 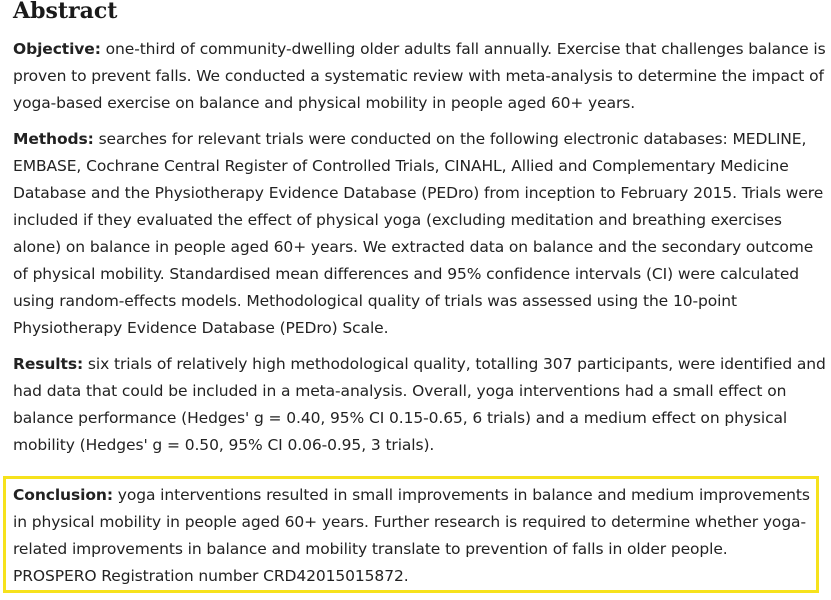 I want to click on conclusion-label: Conclusion:, so click(x=63, y=495).